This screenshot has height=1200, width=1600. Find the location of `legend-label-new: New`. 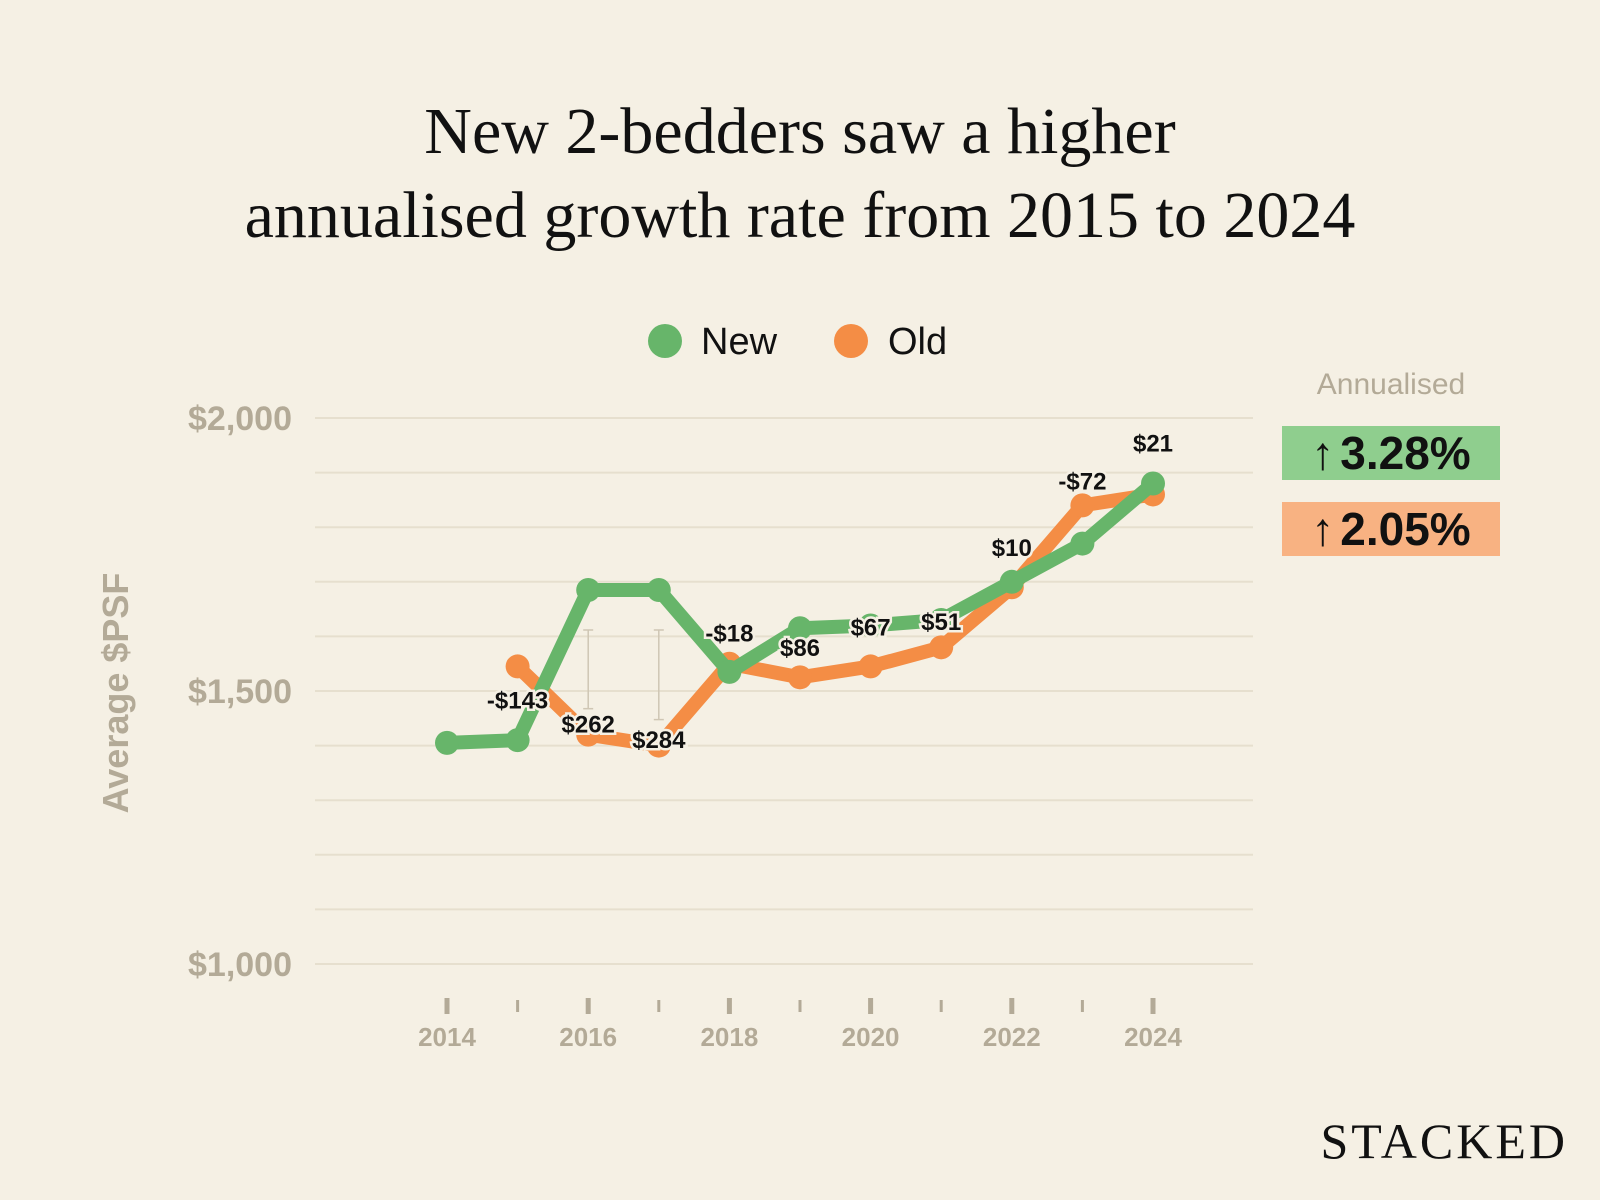

legend-label-new: New is located at coordinates (739, 342).